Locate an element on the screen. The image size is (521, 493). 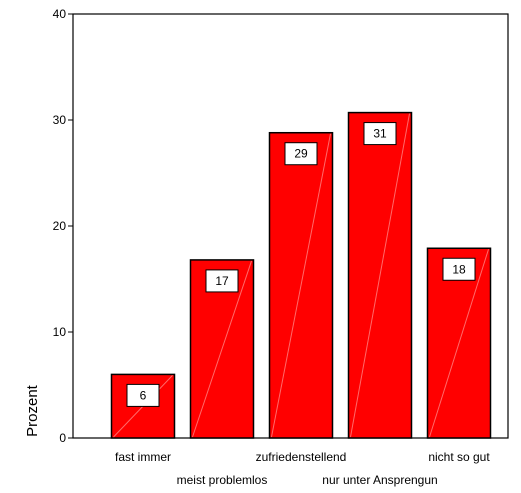
y-tick-label: 40 is located at coordinates (60, 14).